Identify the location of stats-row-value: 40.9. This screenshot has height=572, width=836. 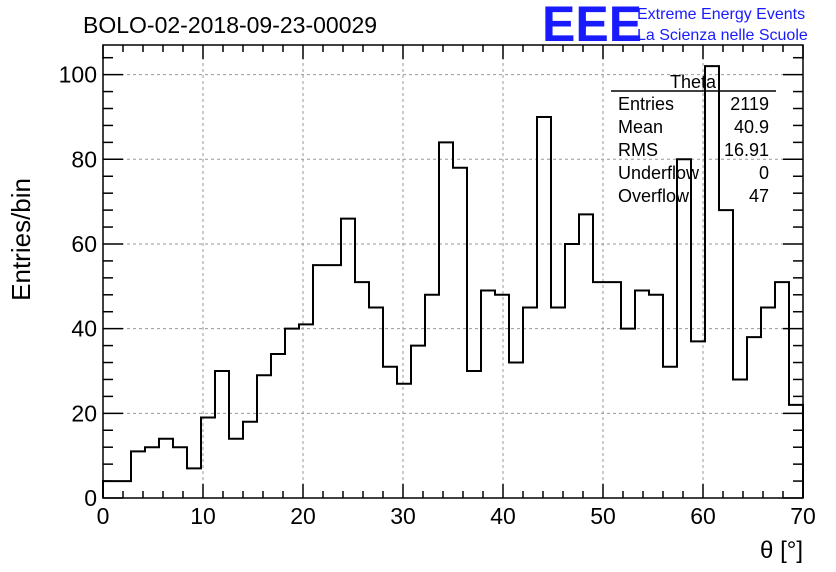
(751, 127).